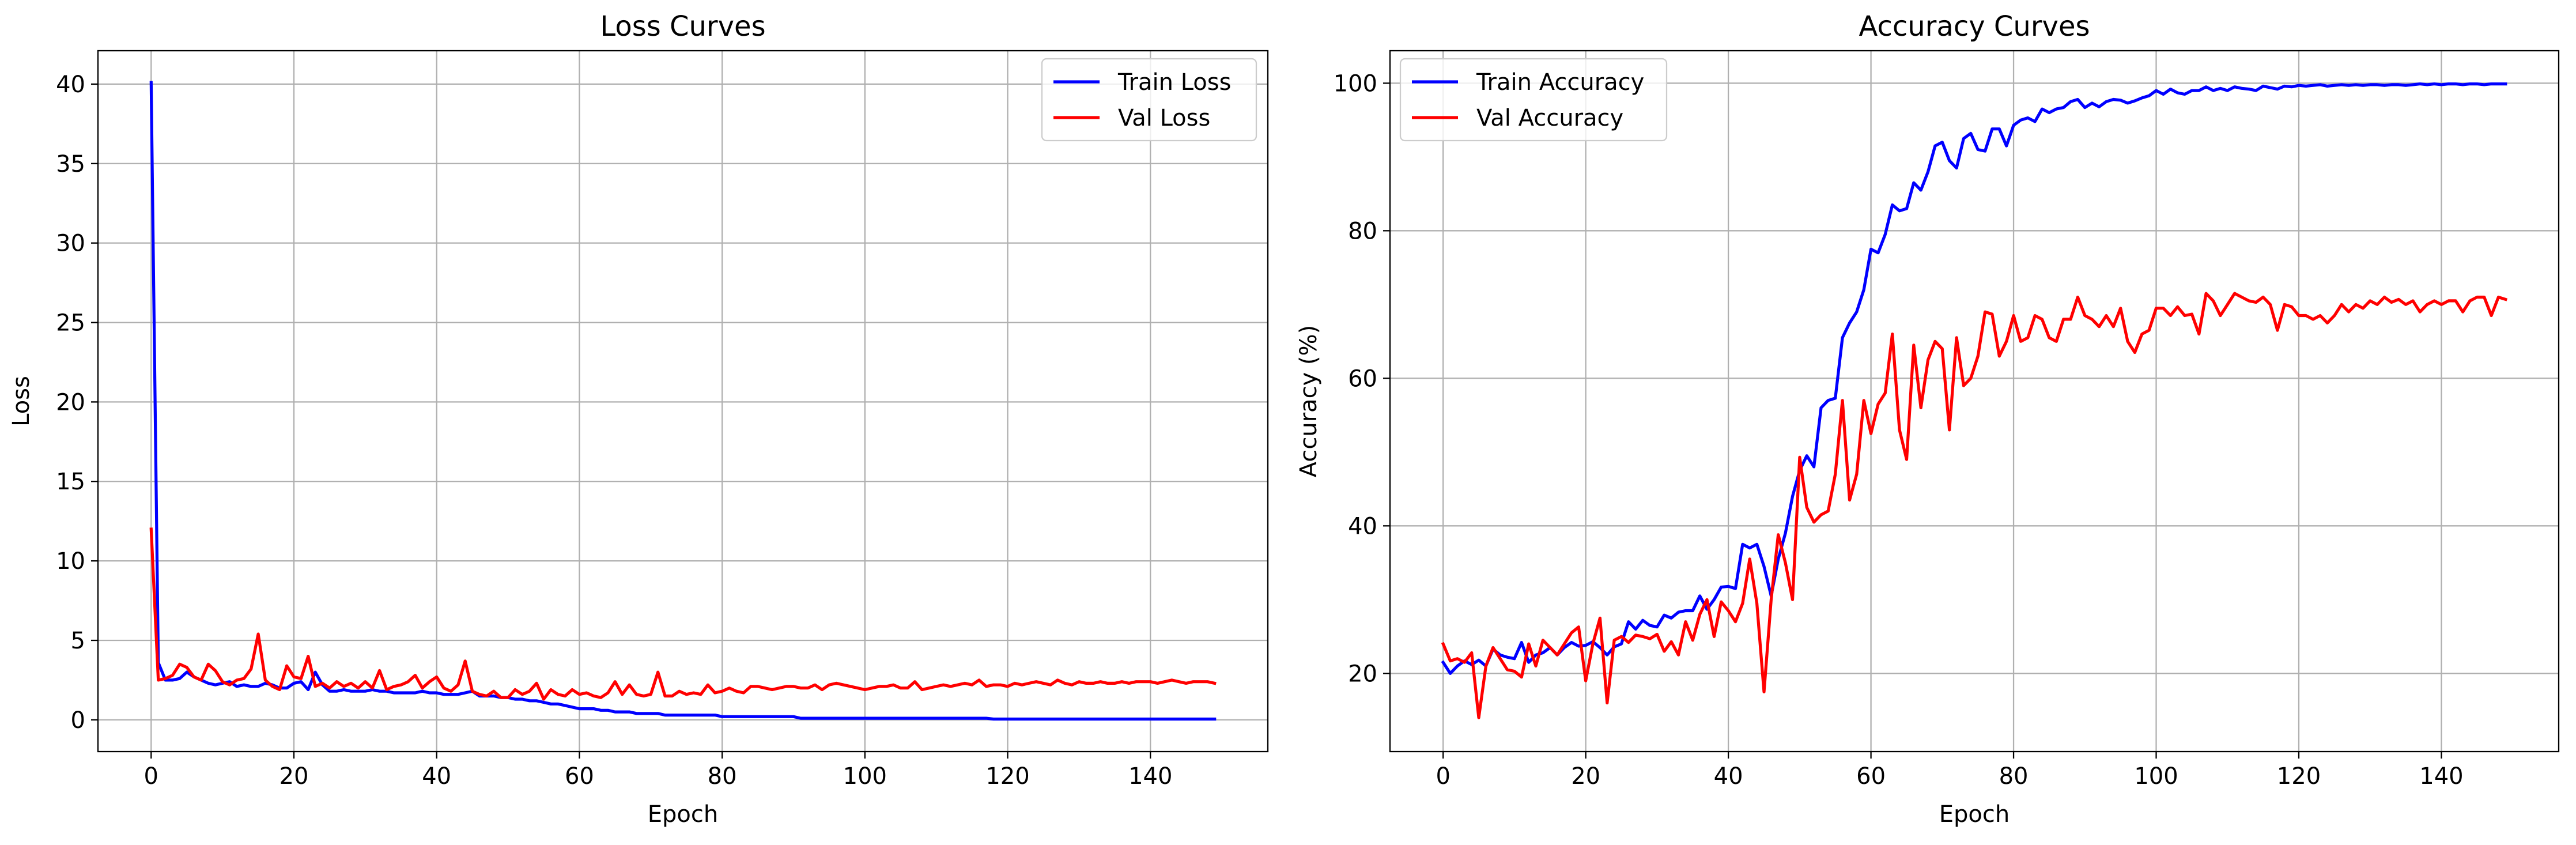 Image resolution: width=2576 pixels, height=845 pixels. I want to click on accuracy-y-tick-label-20: 20, so click(1362, 674).